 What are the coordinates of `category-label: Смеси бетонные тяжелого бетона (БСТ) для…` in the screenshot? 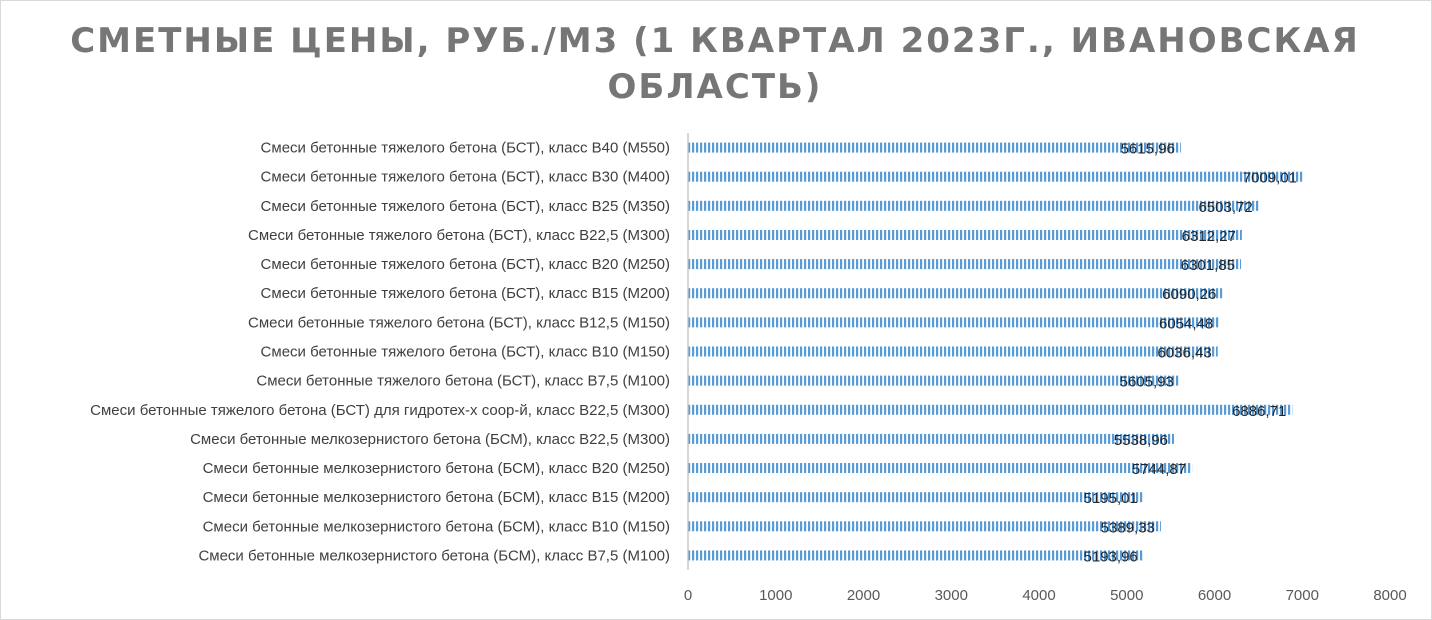 It's located at (380, 410).